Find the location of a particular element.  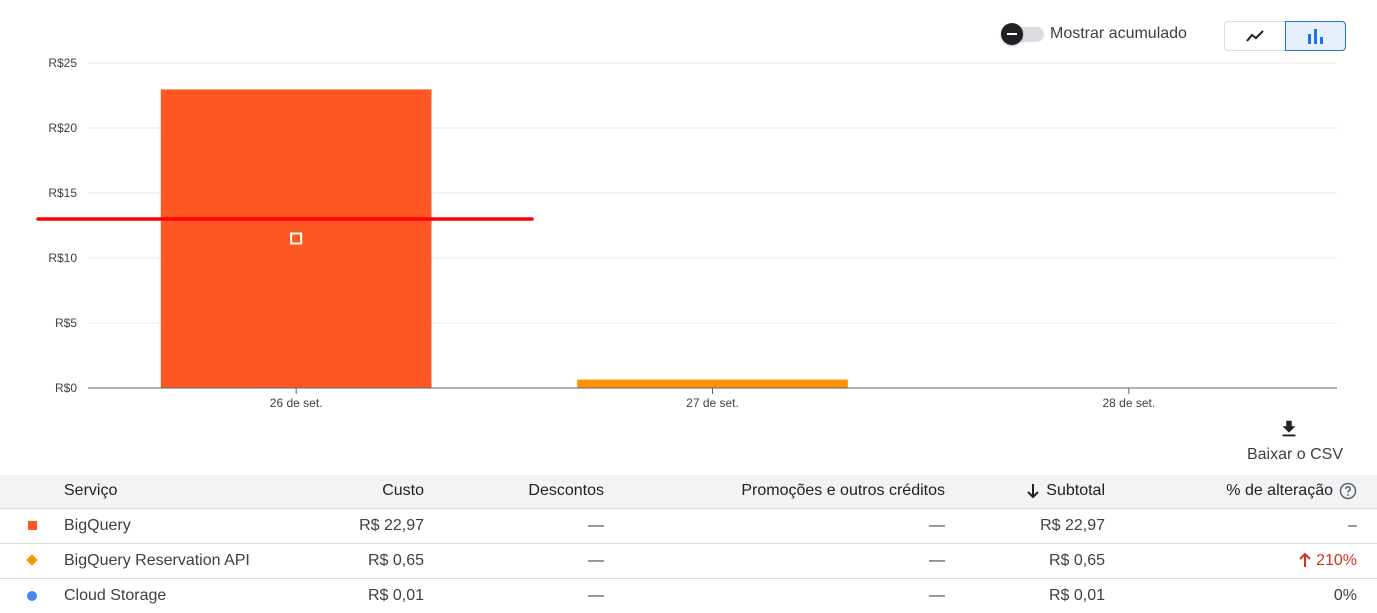

cumulative-toggle is located at coordinates (1022, 34).